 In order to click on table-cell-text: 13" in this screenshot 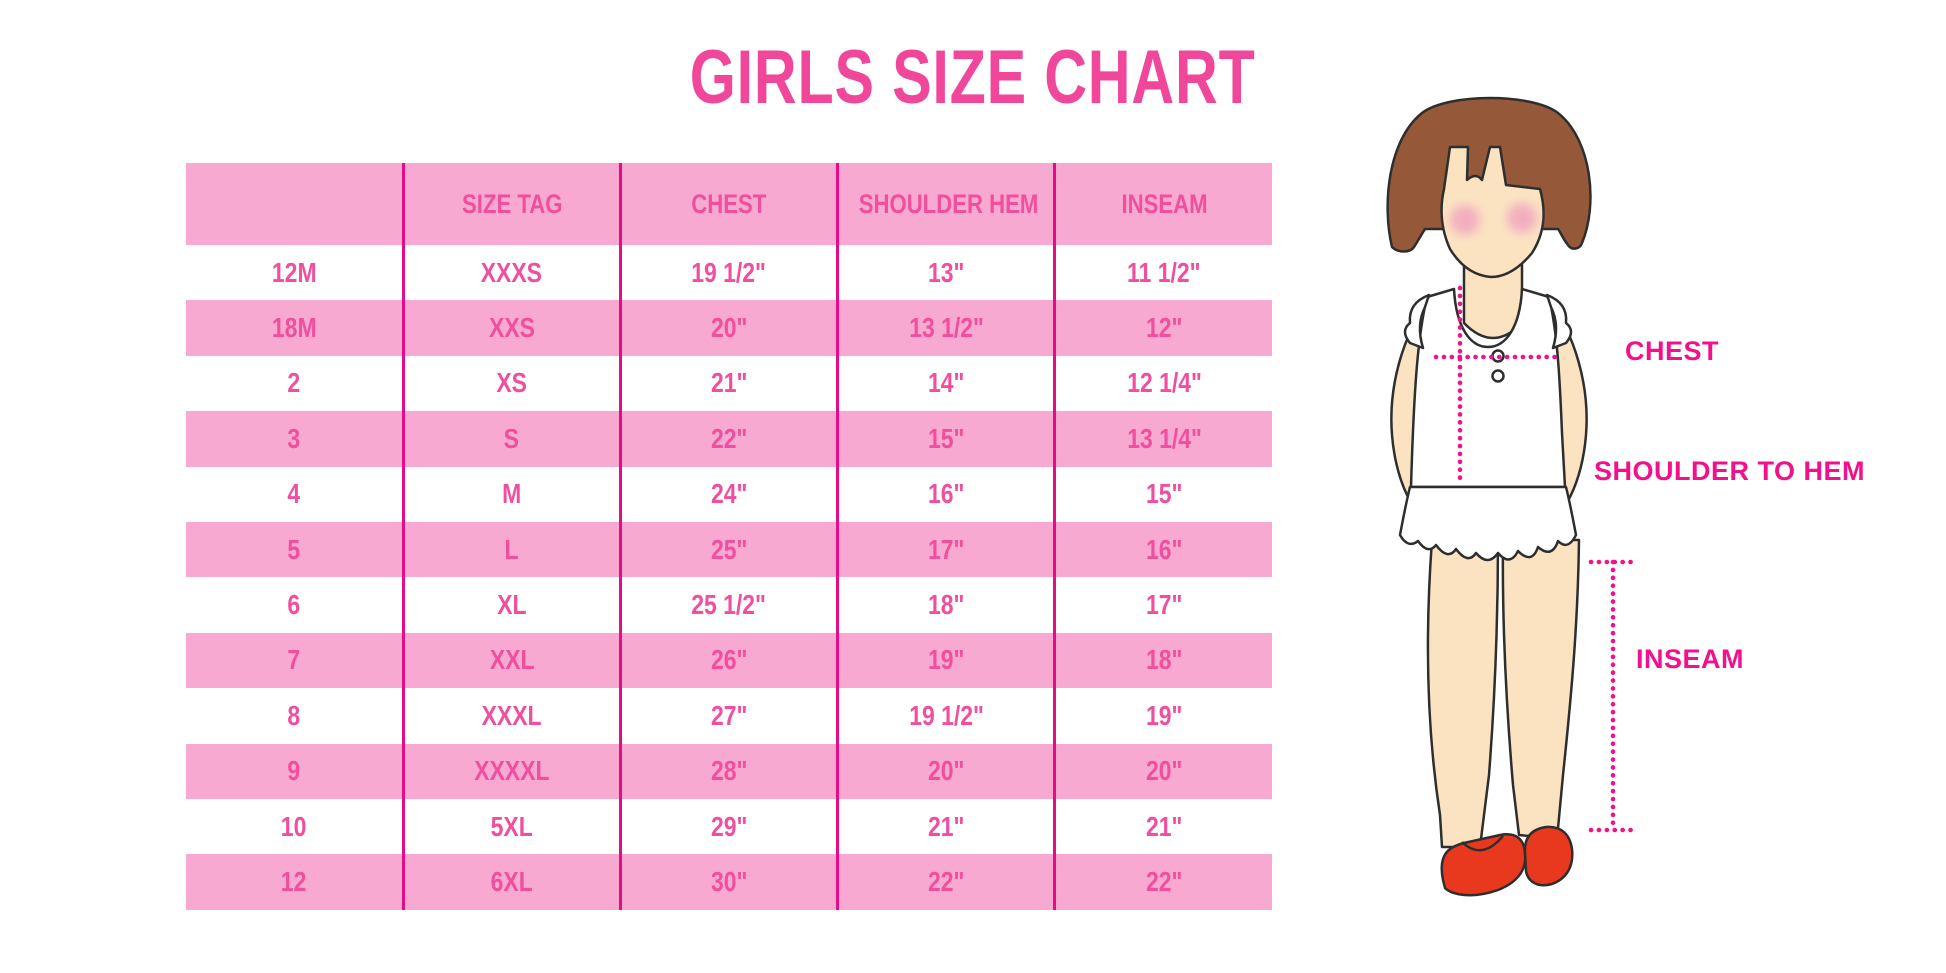, I will do `click(946, 272)`.